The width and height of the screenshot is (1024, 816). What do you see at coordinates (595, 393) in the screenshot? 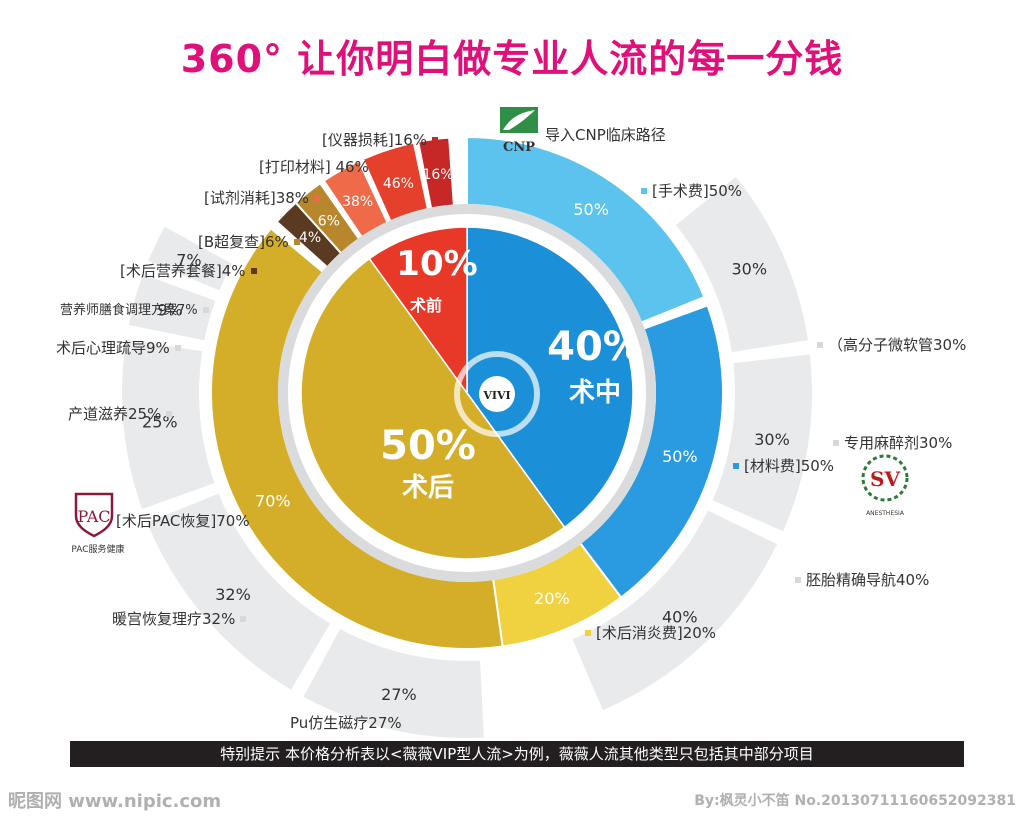
I see `inner-slice-name-1: 术中` at bounding box center [595, 393].